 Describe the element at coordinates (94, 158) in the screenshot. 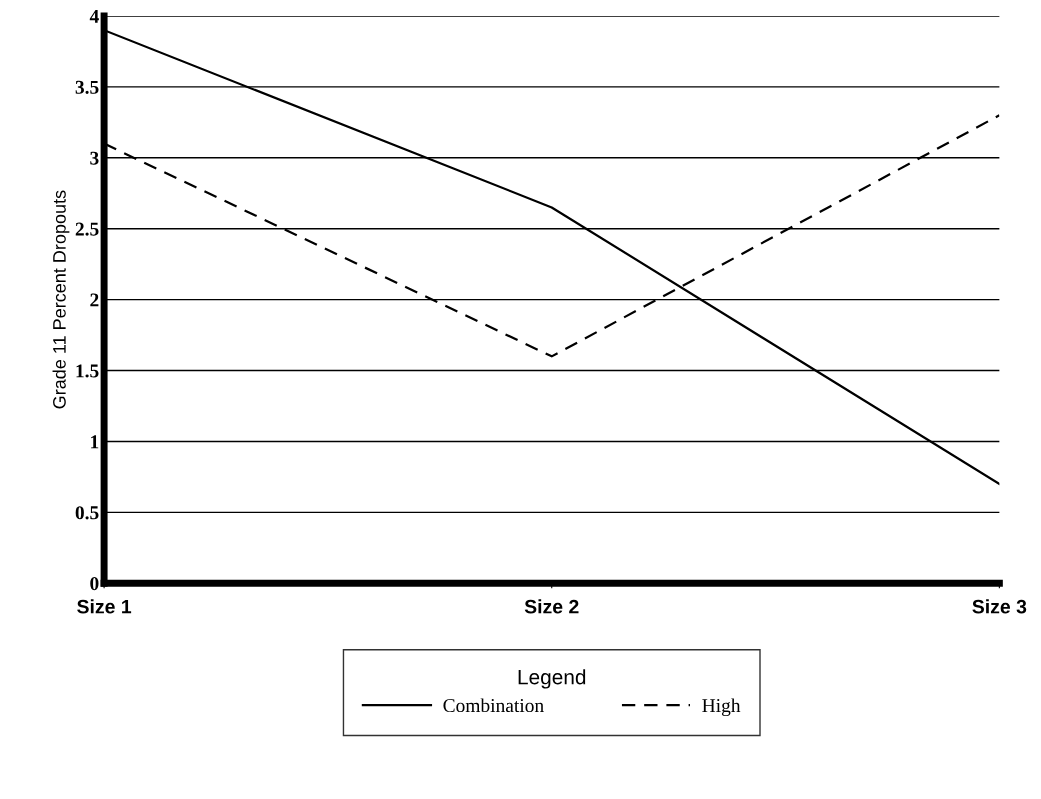

I see `y-tick-label: 3` at that location.